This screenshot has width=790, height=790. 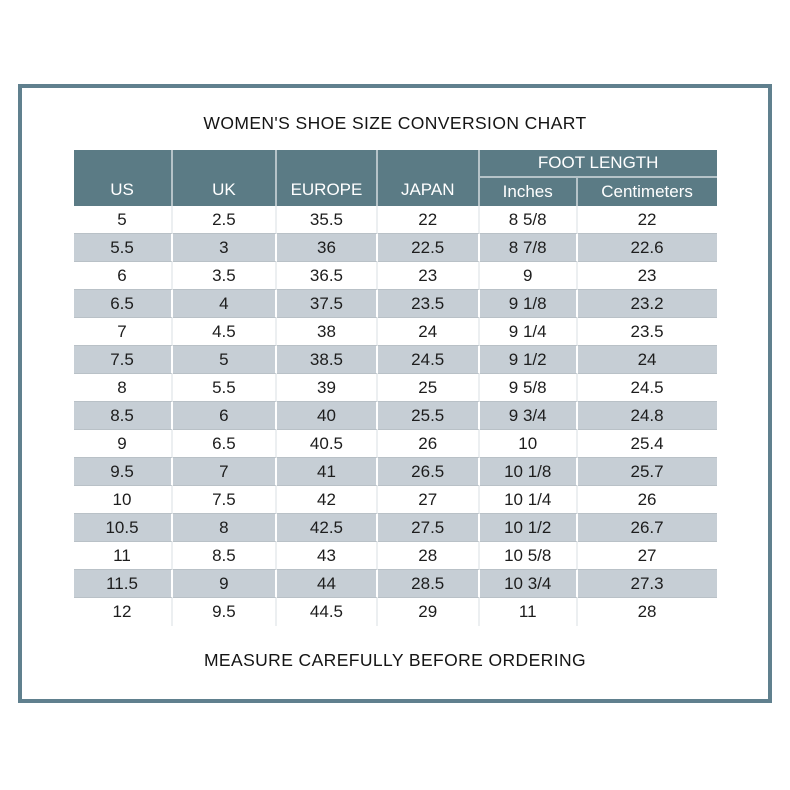 What do you see at coordinates (395, 304) in the screenshot?
I see `table-row: 6.5 4 37.5 23.5 9 1/8 23.2` at bounding box center [395, 304].